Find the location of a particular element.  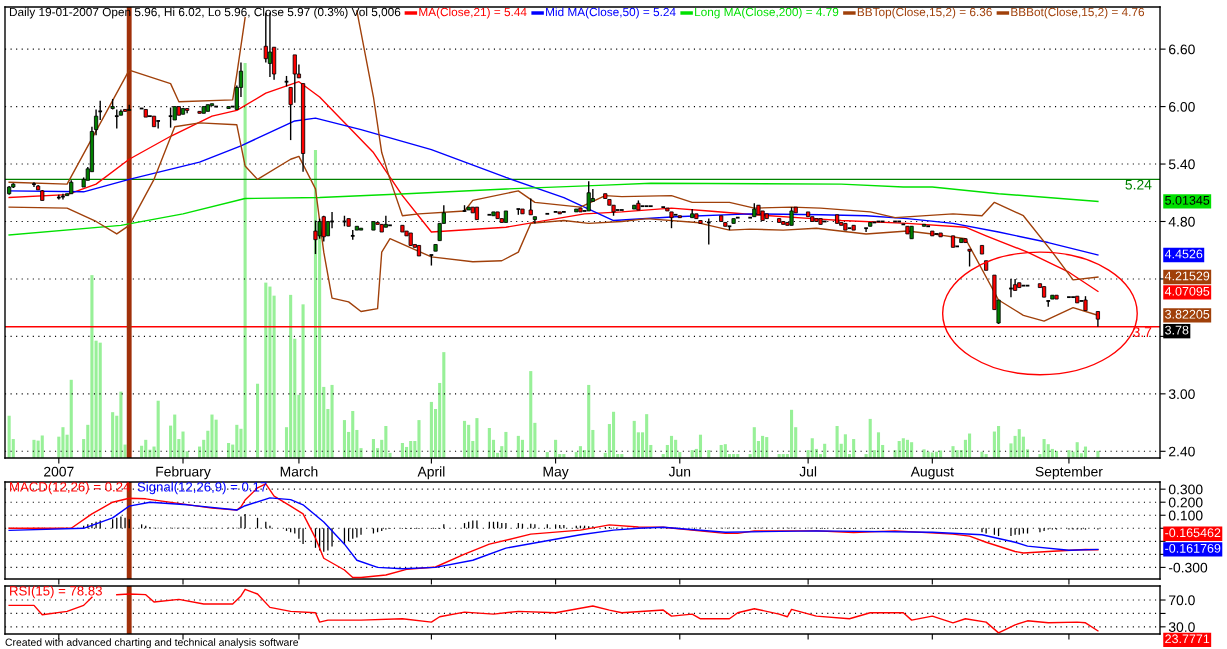

y-tick-label: 4.80 is located at coordinates (1181, 221).